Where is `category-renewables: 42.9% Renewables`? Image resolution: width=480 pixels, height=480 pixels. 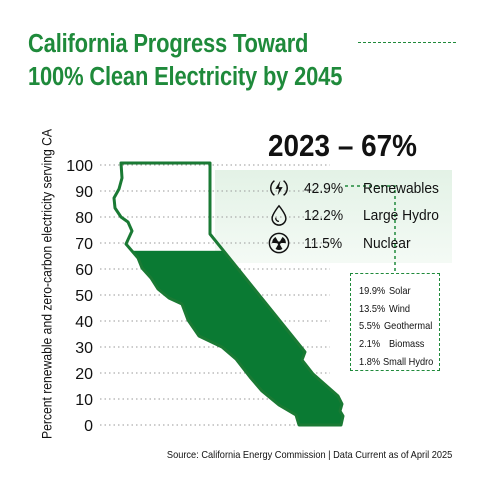
category-renewables: 42.9% Renewables is located at coordinates (357, 188).